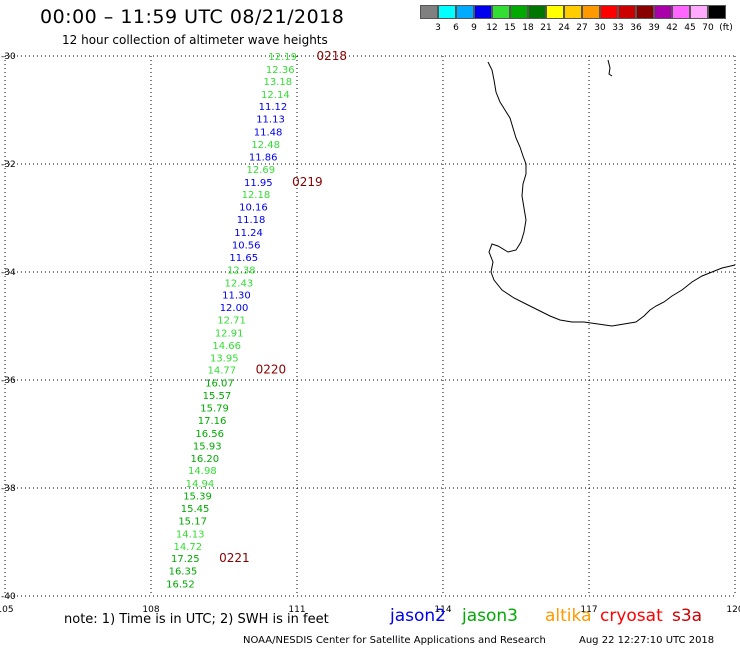 This screenshot has height=650, width=740. Describe the element at coordinates (726, 28) in the screenshot. I see `scale-unit: (ft)` at that location.